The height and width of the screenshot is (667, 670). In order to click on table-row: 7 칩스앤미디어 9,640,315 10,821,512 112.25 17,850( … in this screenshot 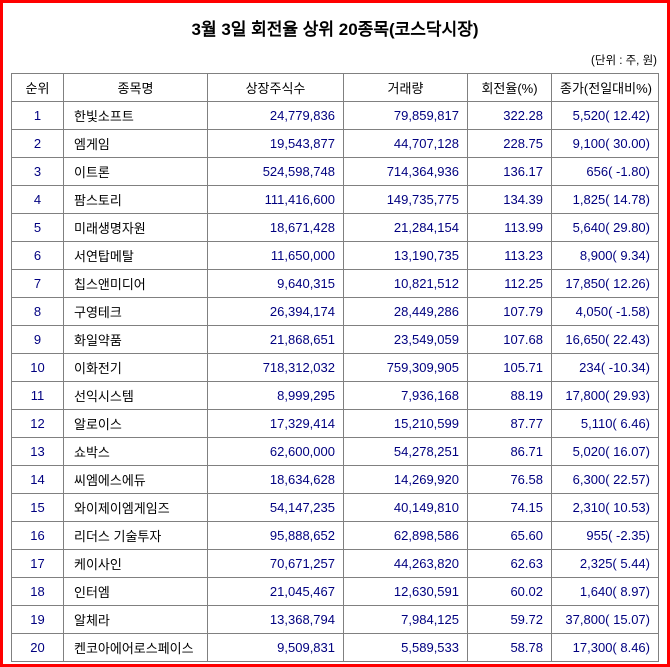, I will do `click(335, 283)`.